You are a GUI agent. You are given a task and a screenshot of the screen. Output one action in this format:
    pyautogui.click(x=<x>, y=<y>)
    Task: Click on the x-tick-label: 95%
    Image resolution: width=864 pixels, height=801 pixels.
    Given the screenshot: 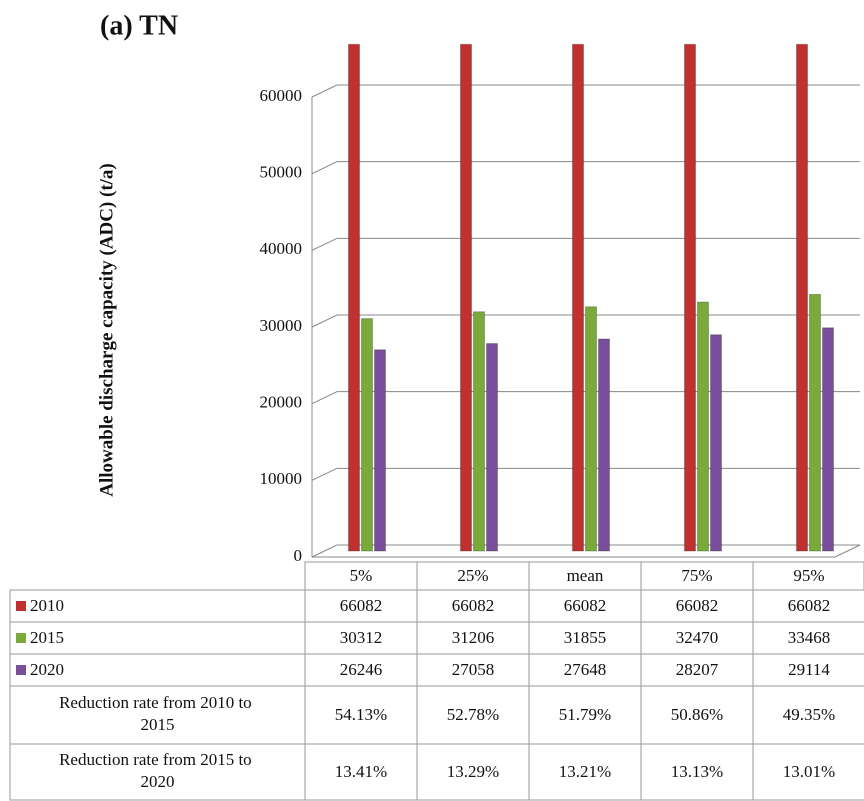 What is the action you would take?
    pyautogui.click(x=808, y=575)
    